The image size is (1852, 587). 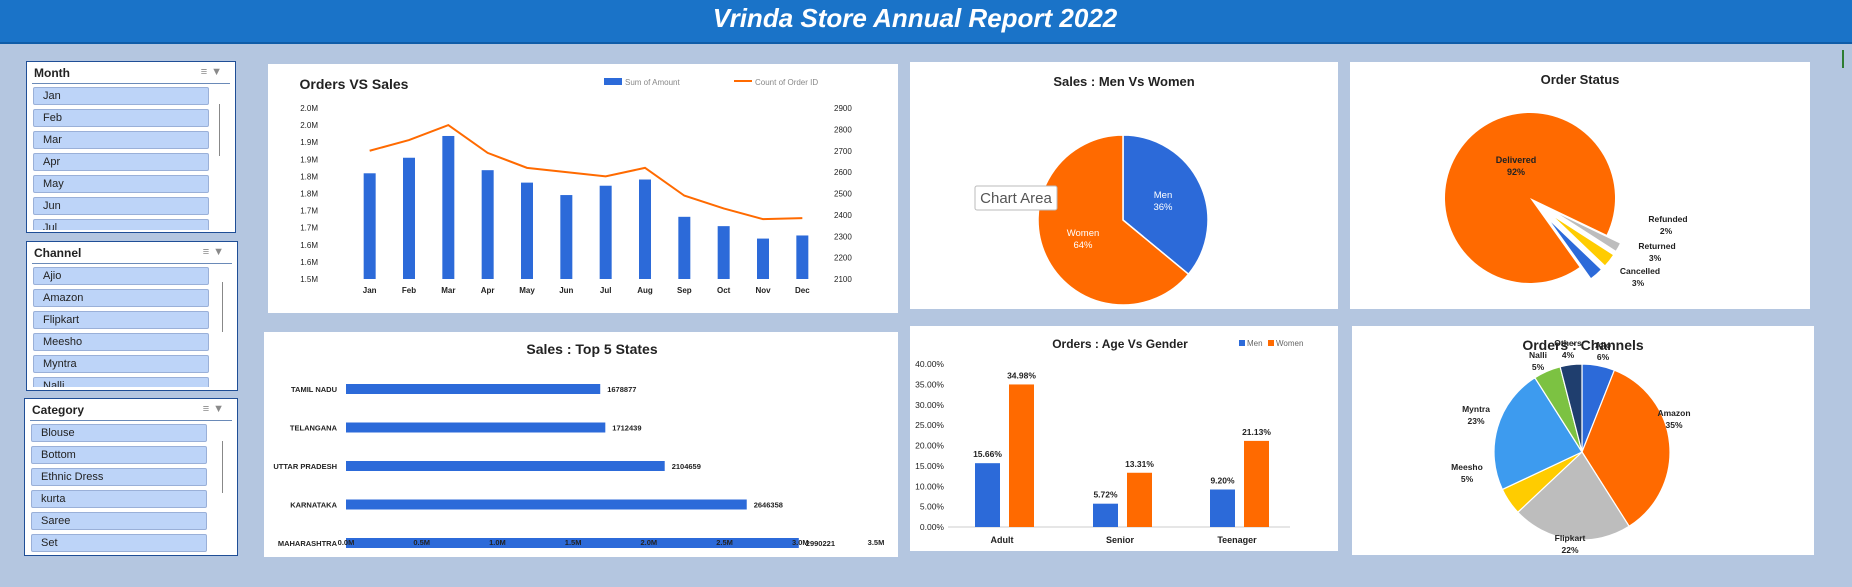 What do you see at coordinates (119, 455) in the screenshot?
I see `slicer-item: Bottom` at bounding box center [119, 455].